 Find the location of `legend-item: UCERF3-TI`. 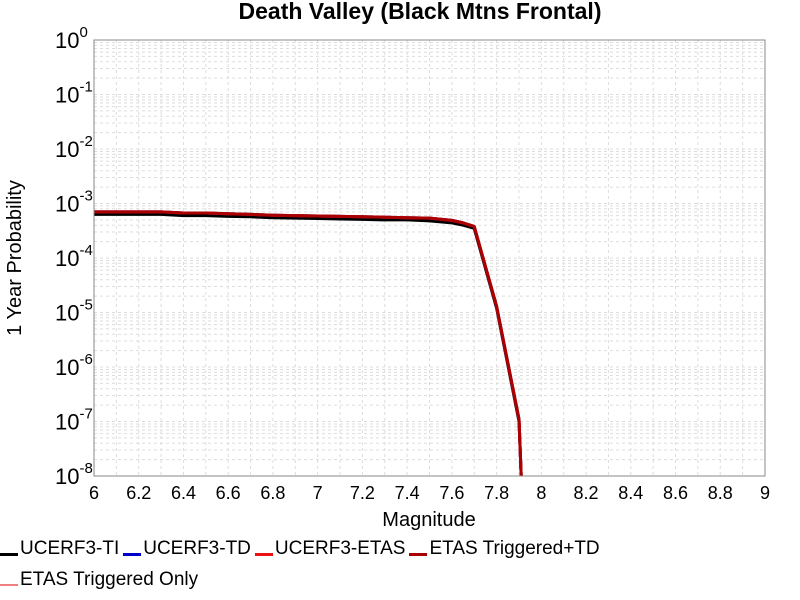

legend-item: UCERF3-TI is located at coordinates (59, 549).